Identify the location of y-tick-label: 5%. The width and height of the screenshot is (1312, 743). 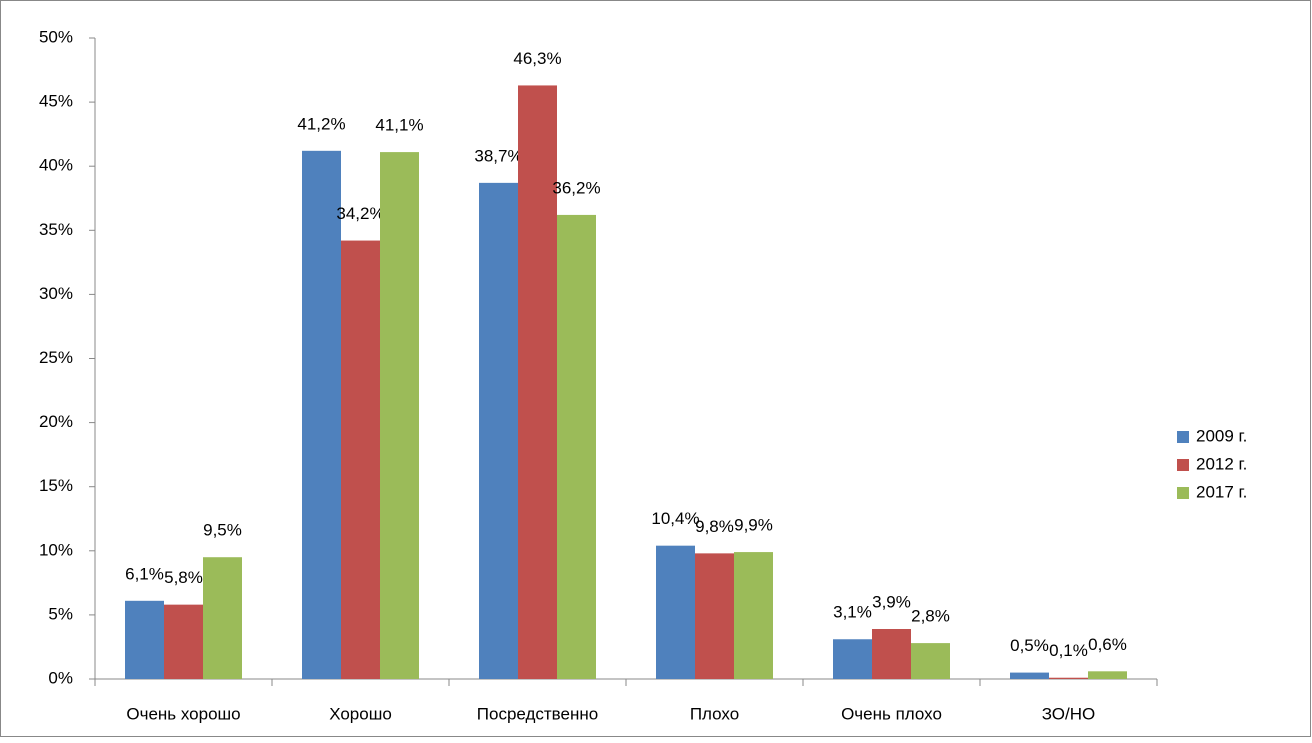
(60, 613).